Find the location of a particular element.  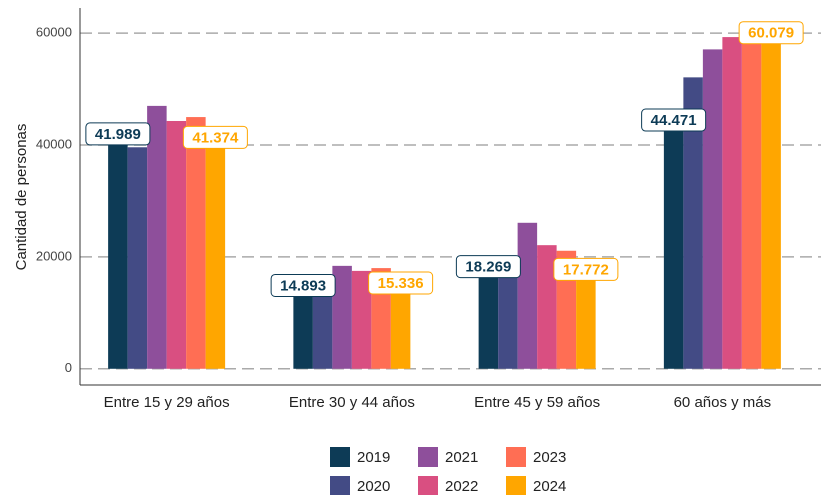

x-tick-label: Entre 30 y 44 años is located at coordinates (352, 402).